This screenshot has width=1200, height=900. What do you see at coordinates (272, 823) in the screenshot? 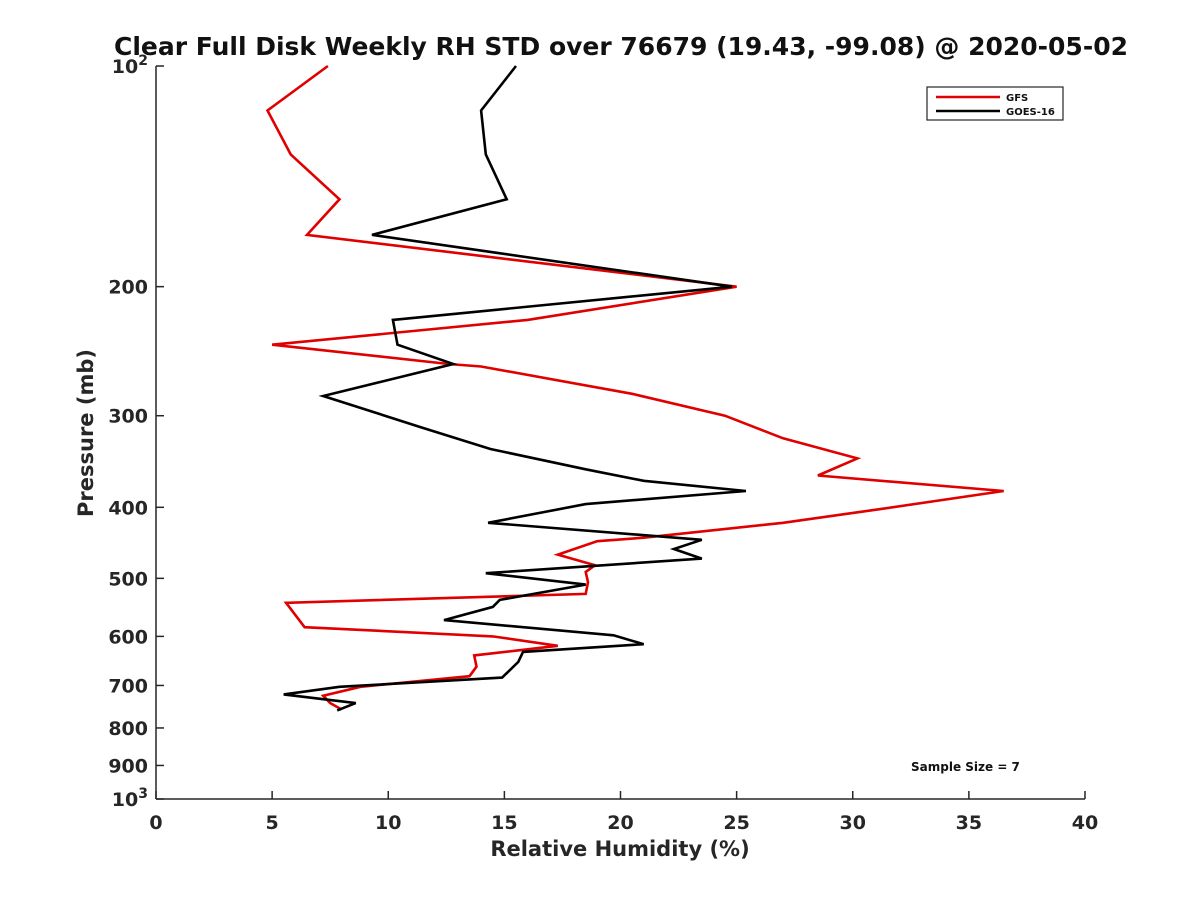
I see `x-tick-label: 5` at bounding box center [272, 823].